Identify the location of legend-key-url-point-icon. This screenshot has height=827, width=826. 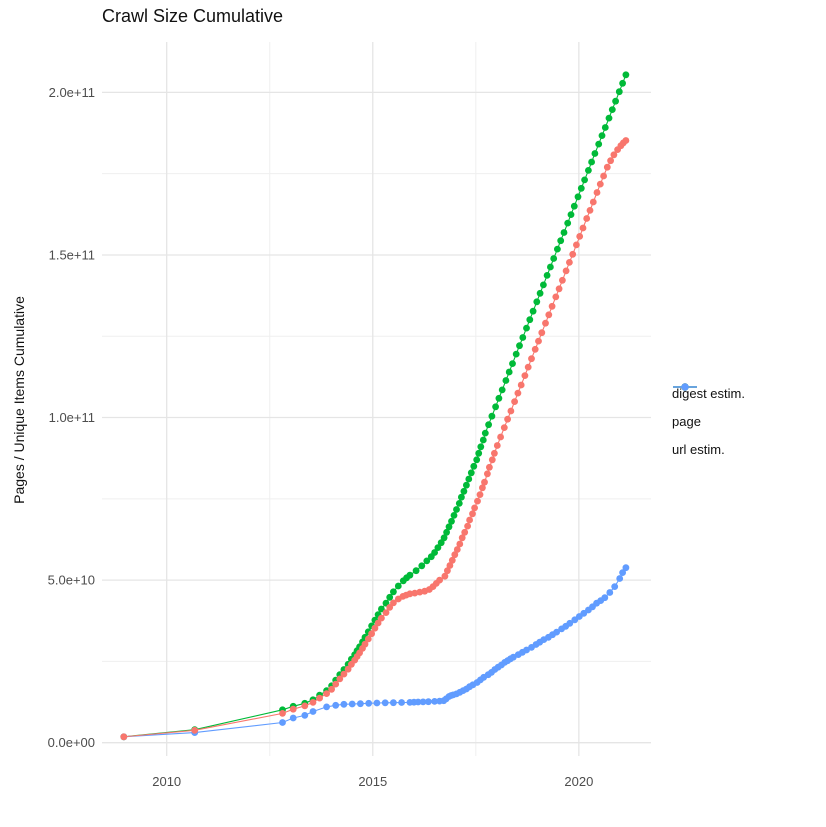
(685, 387).